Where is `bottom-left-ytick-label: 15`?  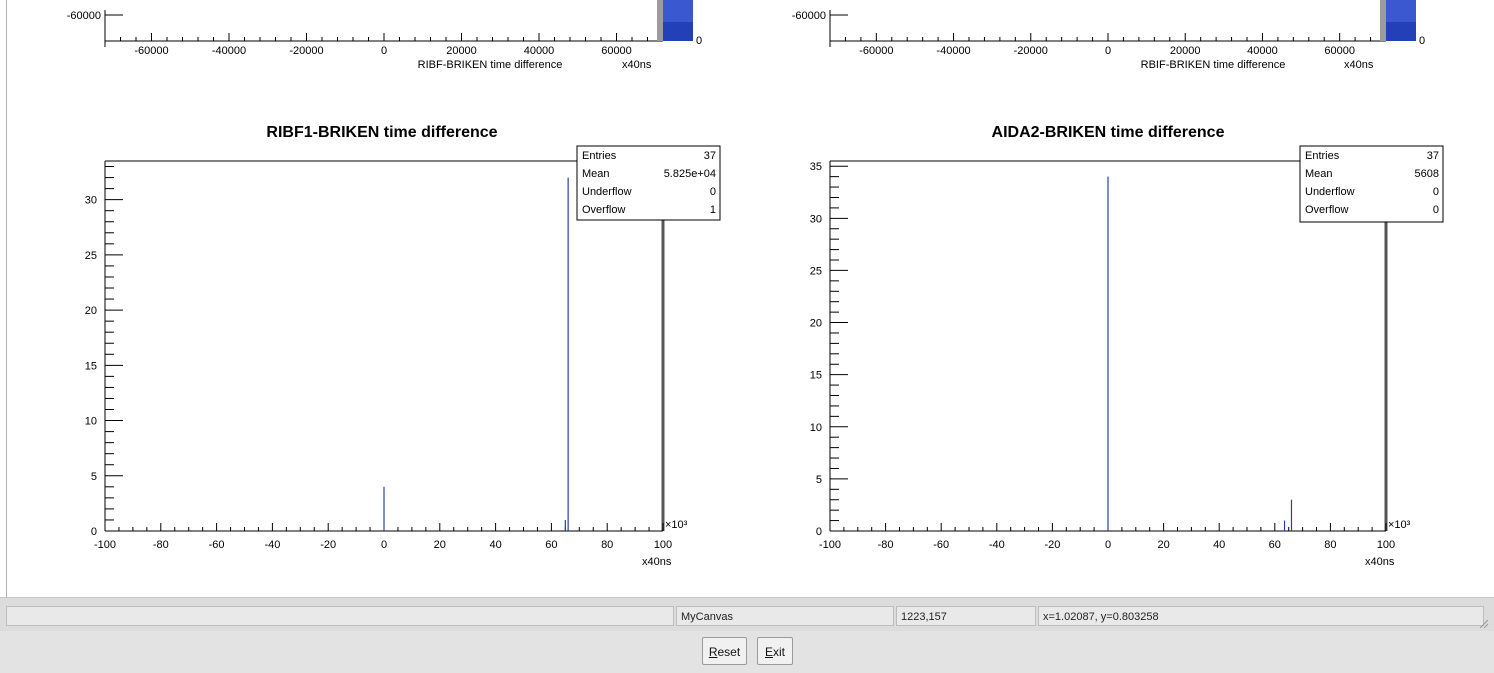
bottom-left-ytick-label: 15 is located at coordinates (91, 366).